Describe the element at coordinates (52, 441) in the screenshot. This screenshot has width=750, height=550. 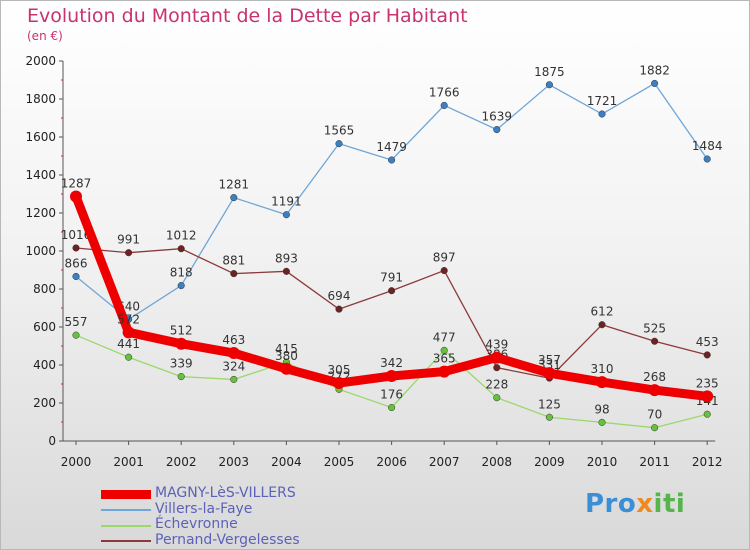
I see `y-tick-label: 0` at that location.